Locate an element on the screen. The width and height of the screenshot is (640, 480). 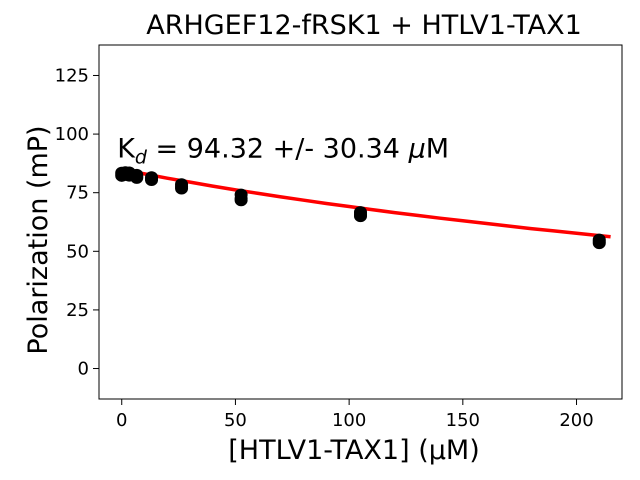
data-points is located at coordinates (360, 208).